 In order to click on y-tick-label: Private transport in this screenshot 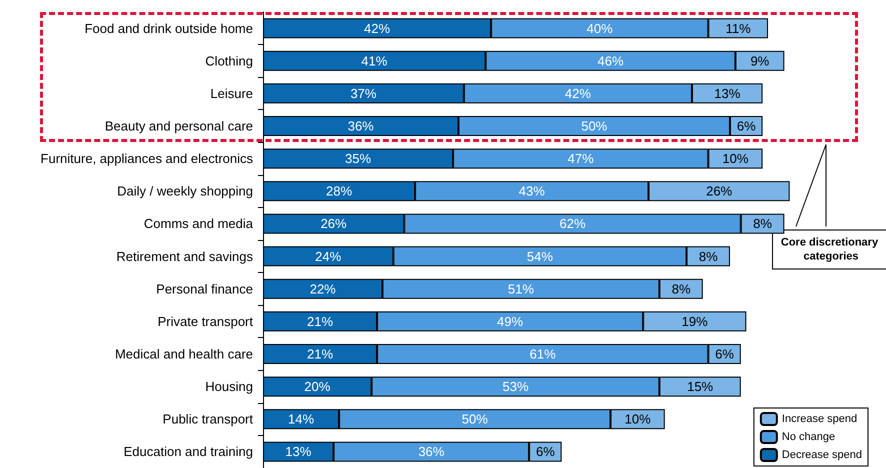, I will do `click(206, 321)`.